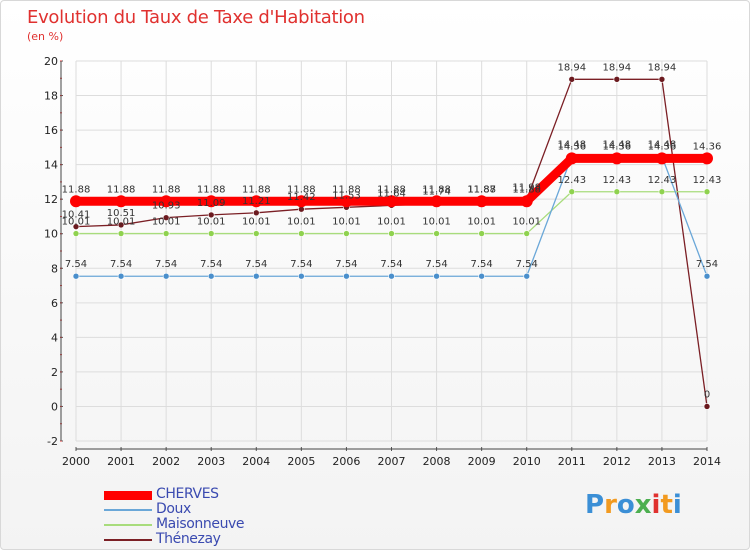  Describe the element at coordinates (173, 509) in the screenshot. I see `legend-label: Doux` at that location.